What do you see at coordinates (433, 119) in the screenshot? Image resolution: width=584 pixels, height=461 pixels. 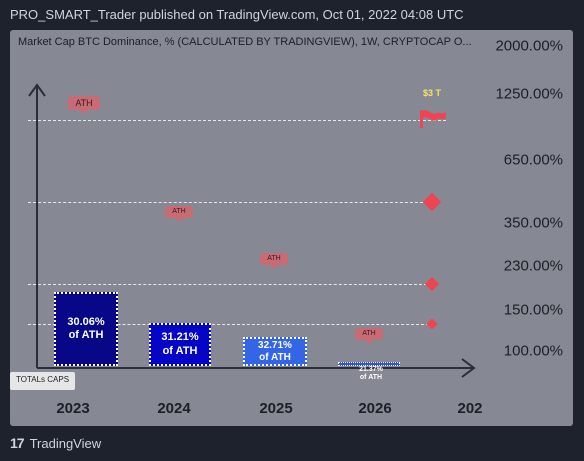 I see `flag-icon` at bounding box center [433, 119].